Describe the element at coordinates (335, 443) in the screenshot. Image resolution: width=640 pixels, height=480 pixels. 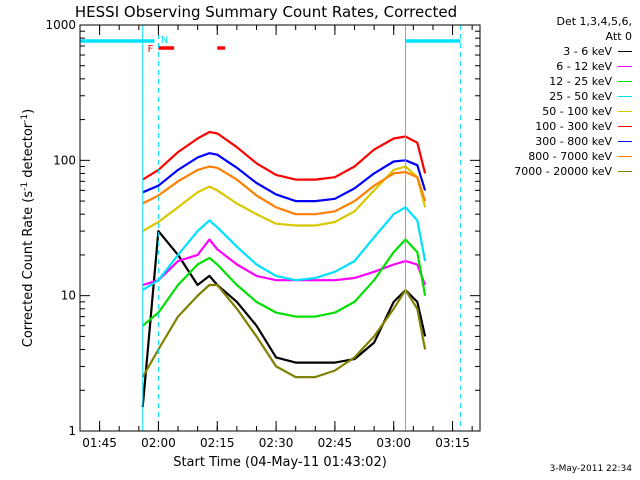
I see `x-tick-label: 02:45` at that location.